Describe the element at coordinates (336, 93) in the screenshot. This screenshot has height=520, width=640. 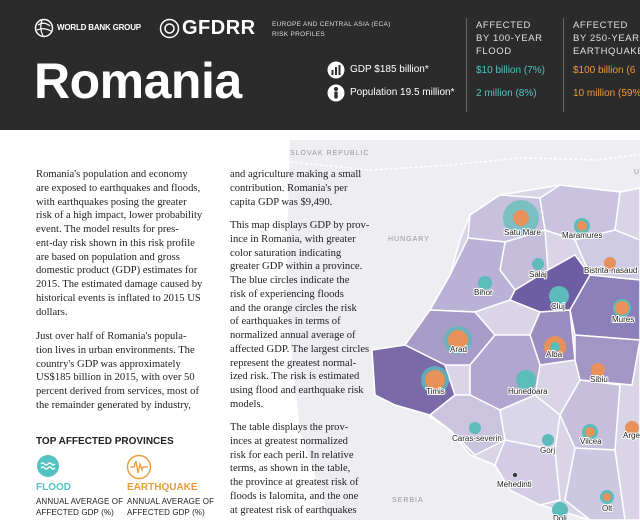
I see `population-icon` at that location.